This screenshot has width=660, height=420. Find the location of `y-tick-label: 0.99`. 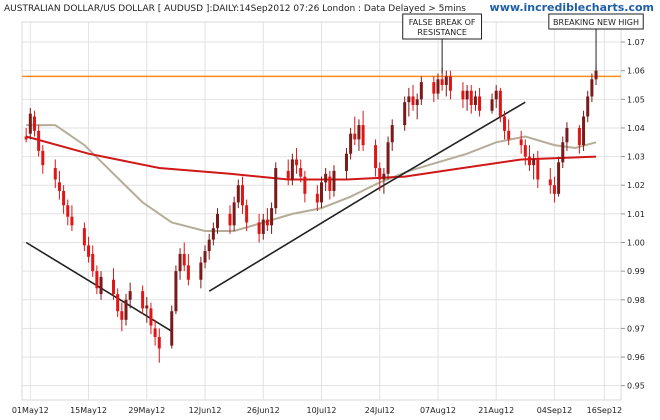

y-tick-label: 0.99 is located at coordinates (636, 271).